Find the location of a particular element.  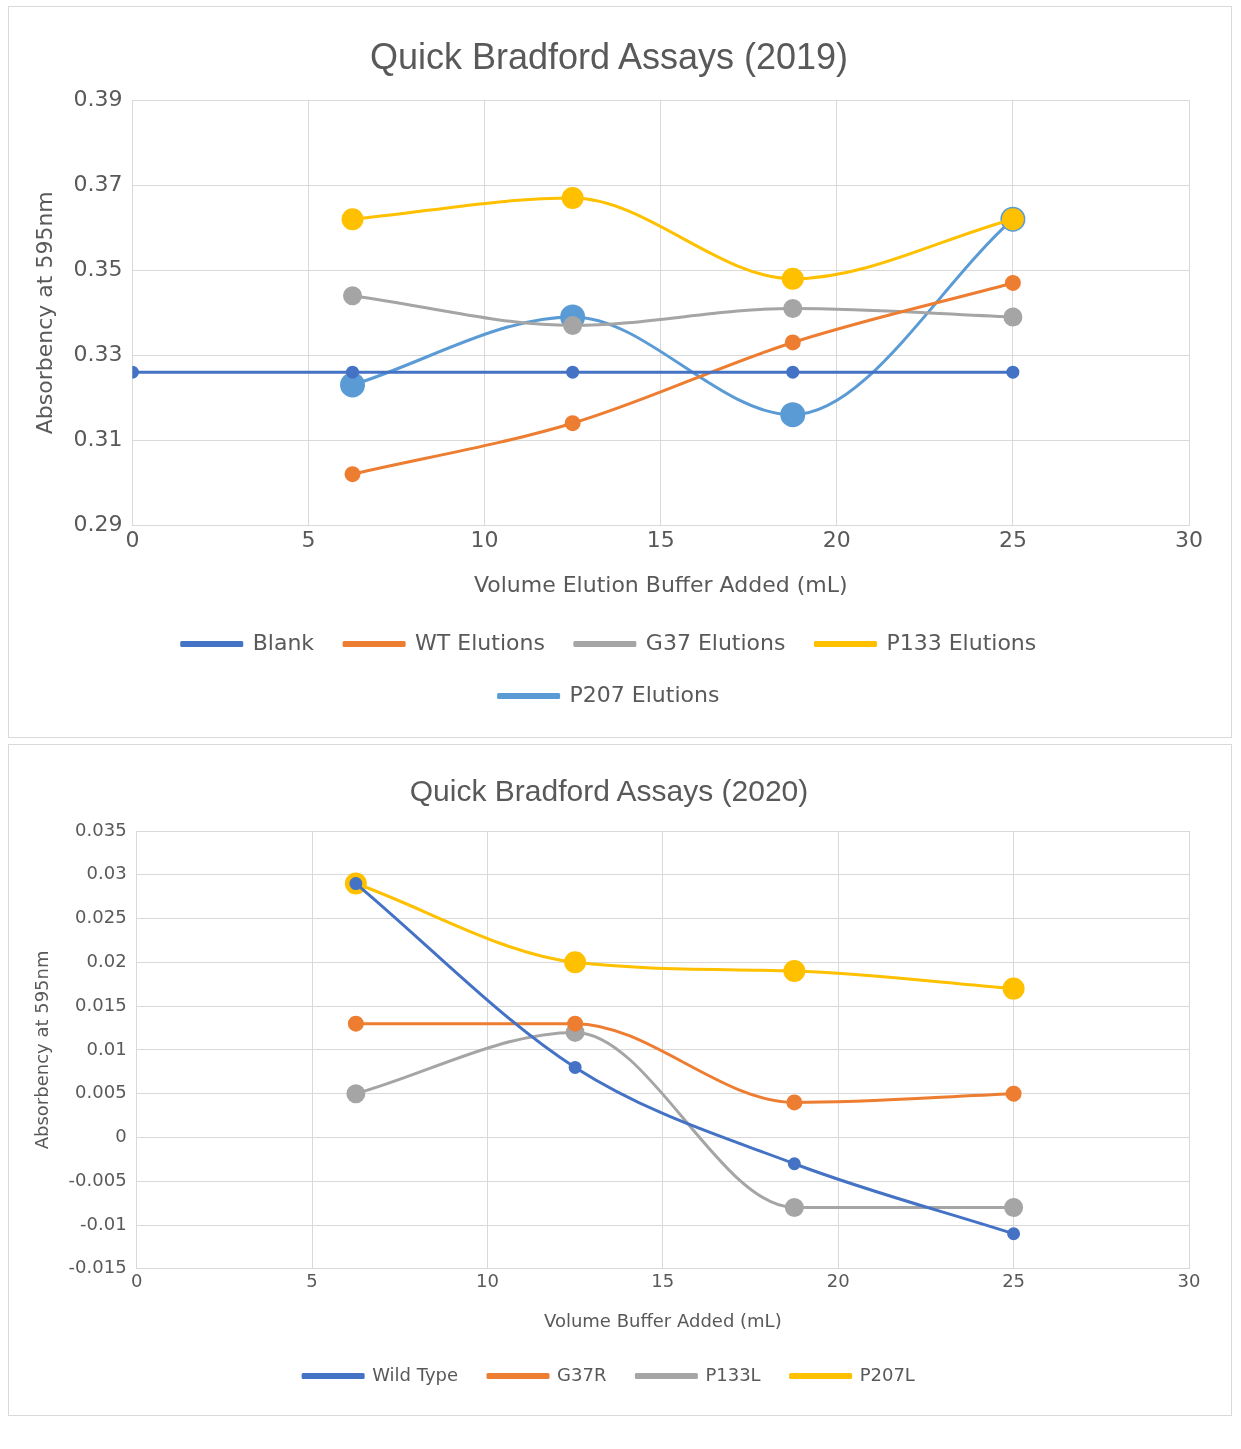

y-tick-label: 0 is located at coordinates (121, 1136).